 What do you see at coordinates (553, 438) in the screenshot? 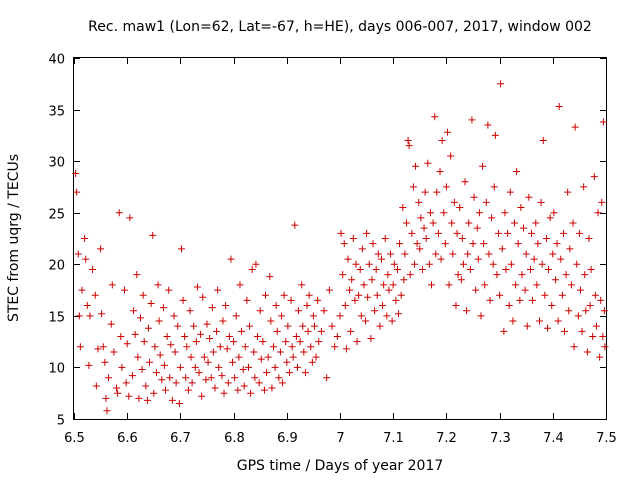
I see `x-tick-label: 7.4` at bounding box center [553, 438].